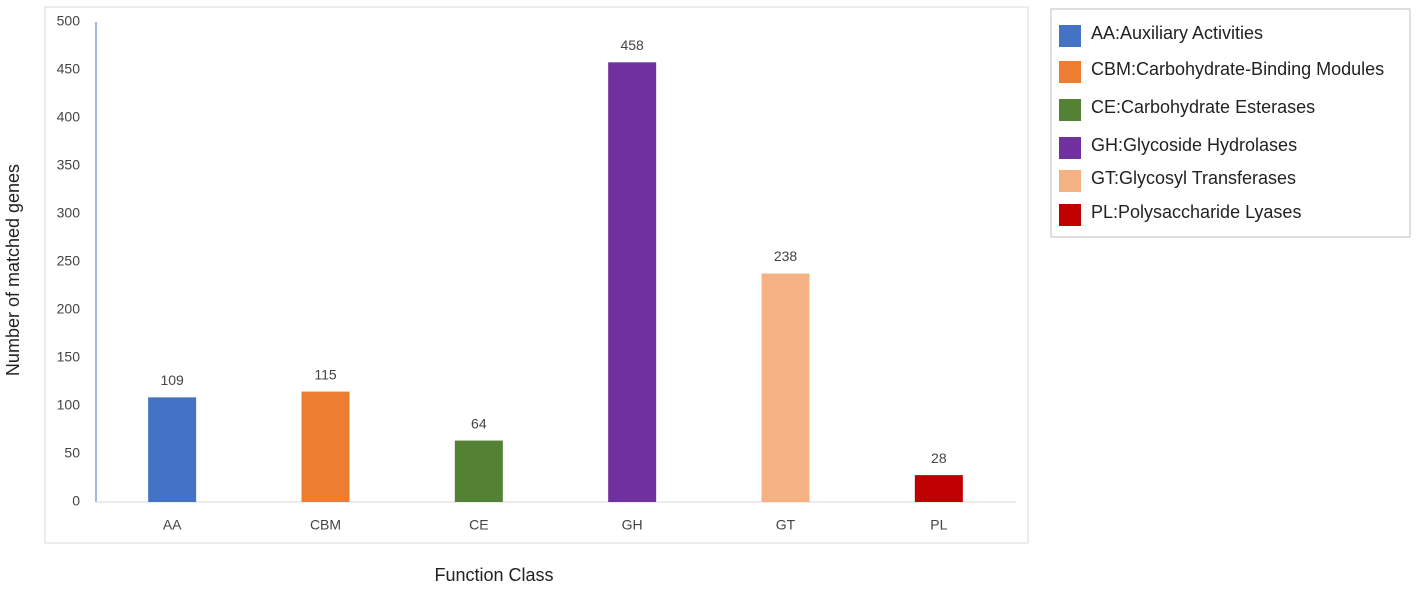 Image resolution: width=1417 pixels, height=589 pixels. Describe the element at coordinates (69, 213) in the screenshot. I see `y-tick-label: 300` at that location.